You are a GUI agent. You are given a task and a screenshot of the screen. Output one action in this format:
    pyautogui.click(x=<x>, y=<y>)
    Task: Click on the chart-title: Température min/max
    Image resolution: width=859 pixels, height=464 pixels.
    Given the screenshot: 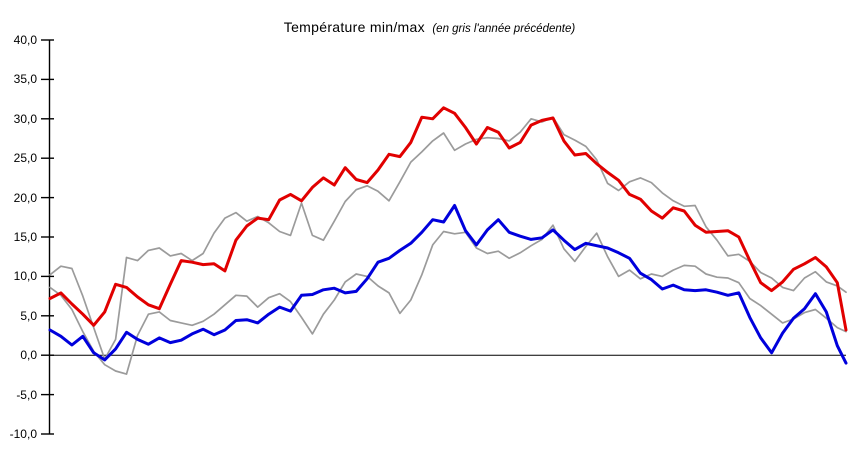 What is the action you would take?
    pyautogui.click(x=354, y=27)
    